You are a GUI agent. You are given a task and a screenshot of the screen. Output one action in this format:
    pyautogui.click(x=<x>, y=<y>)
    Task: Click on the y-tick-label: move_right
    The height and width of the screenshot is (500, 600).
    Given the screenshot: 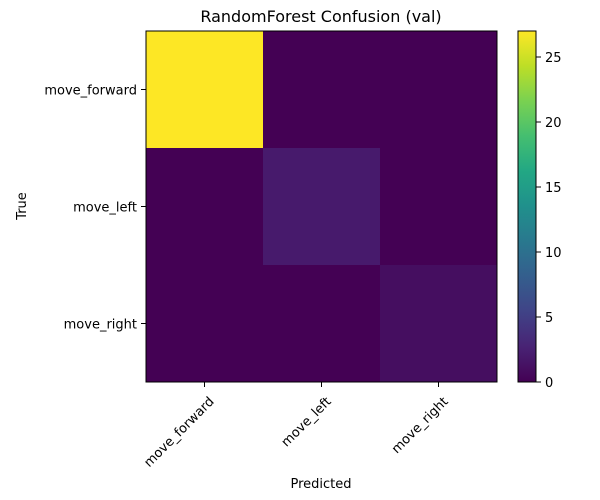 What is the action you would take?
    pyautogui.click(x=100, y=325)
    